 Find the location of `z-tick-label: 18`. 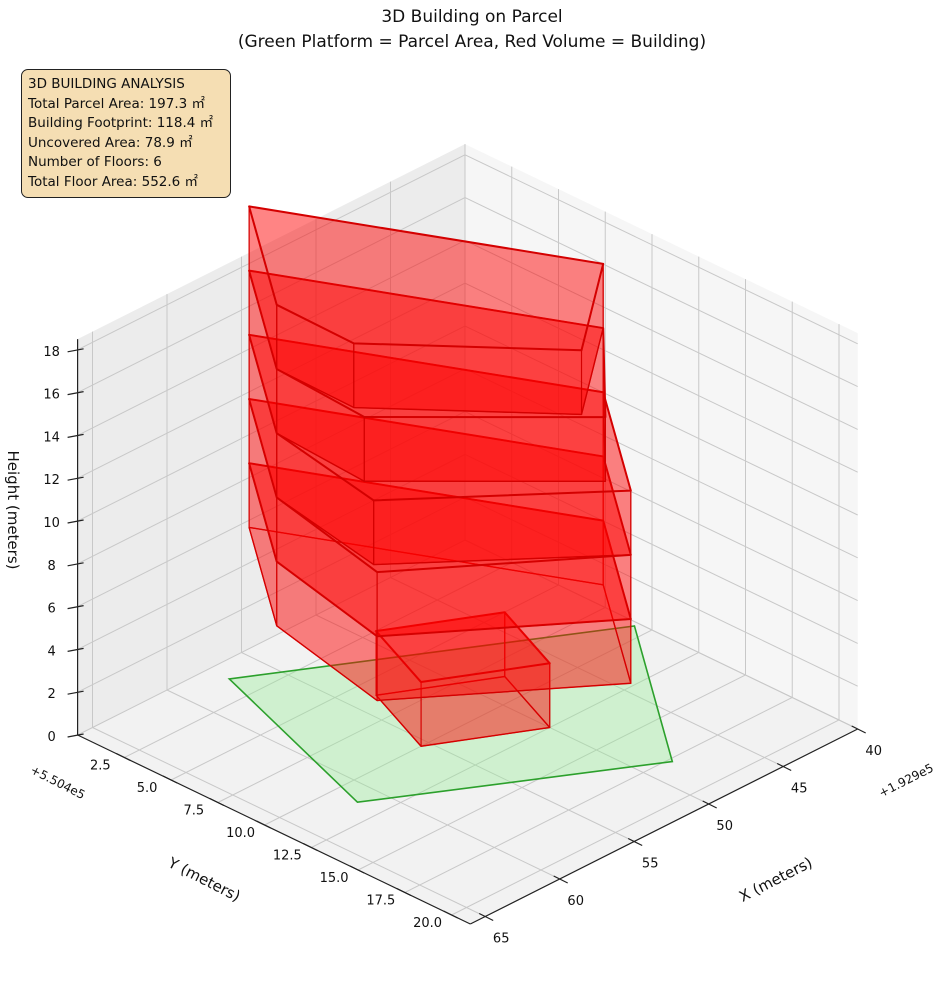

z-tick-label: 18 is located at coordinates (51, 352).